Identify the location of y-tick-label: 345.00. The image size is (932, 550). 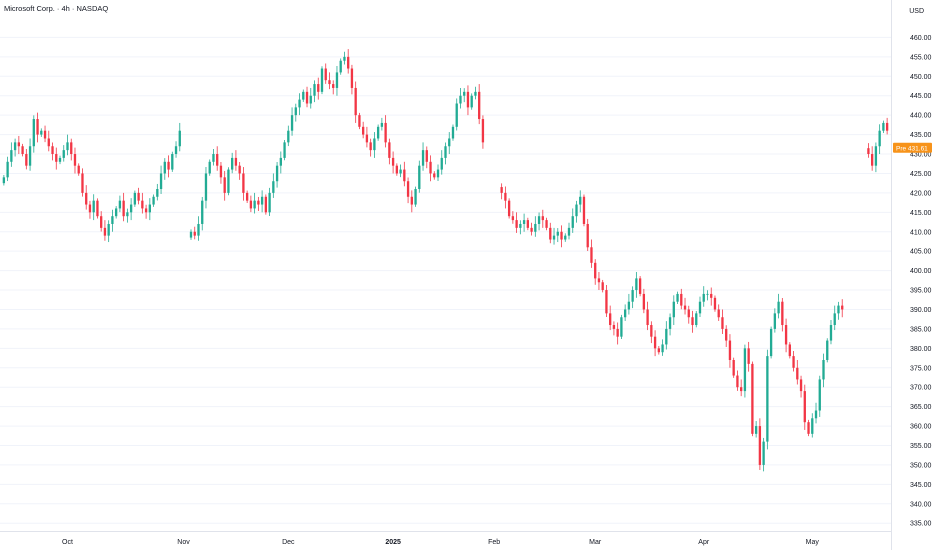
(921, 485).